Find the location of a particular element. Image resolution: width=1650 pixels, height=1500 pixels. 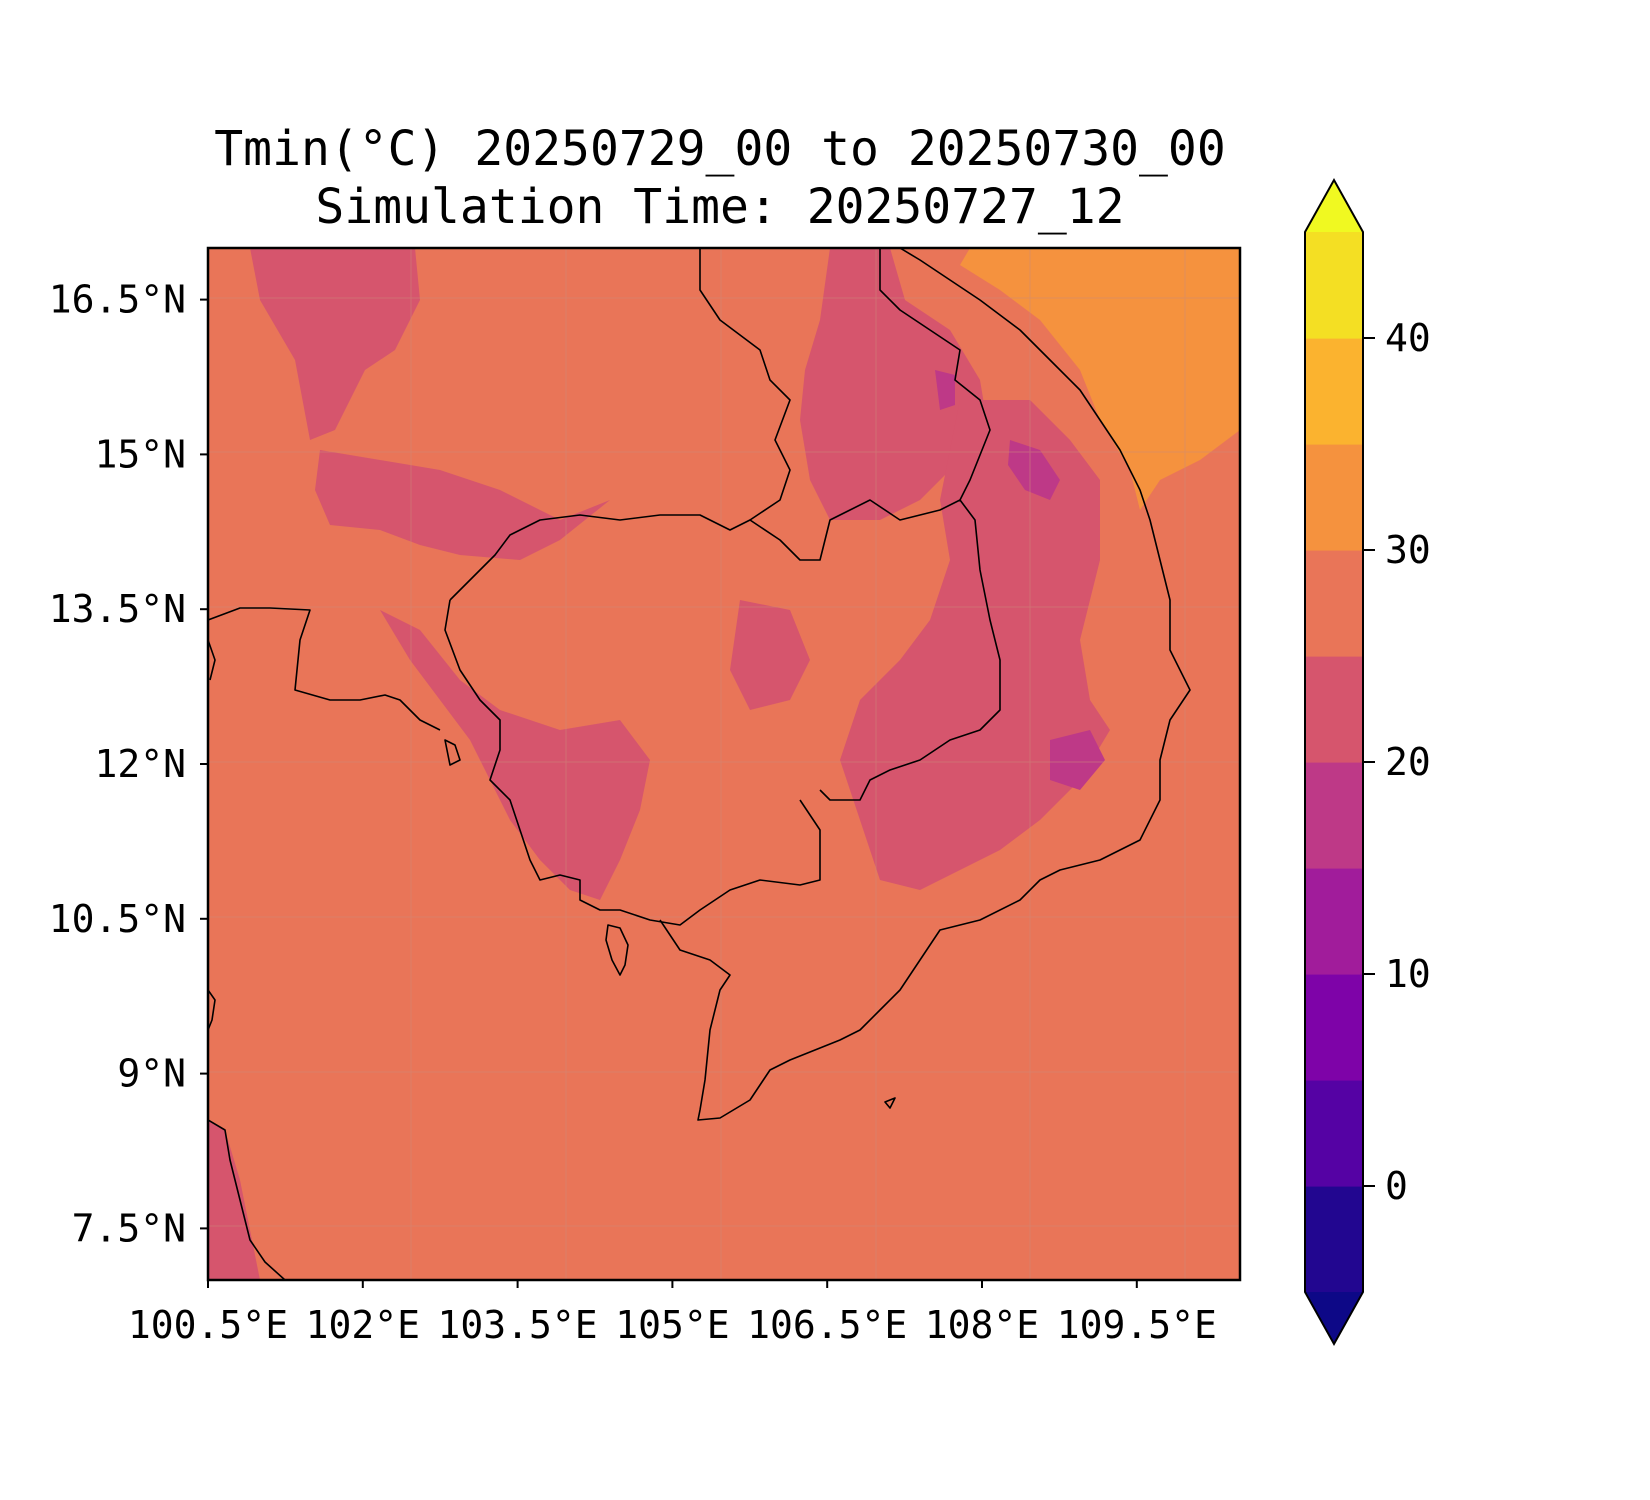

lon-tick-label: 100.5°E is located at coordinates (208, 1325).